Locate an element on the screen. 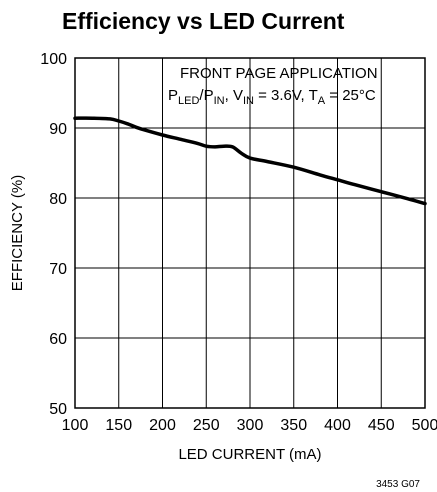  x-tick-label: 450 is located at coordinates (381, 425).